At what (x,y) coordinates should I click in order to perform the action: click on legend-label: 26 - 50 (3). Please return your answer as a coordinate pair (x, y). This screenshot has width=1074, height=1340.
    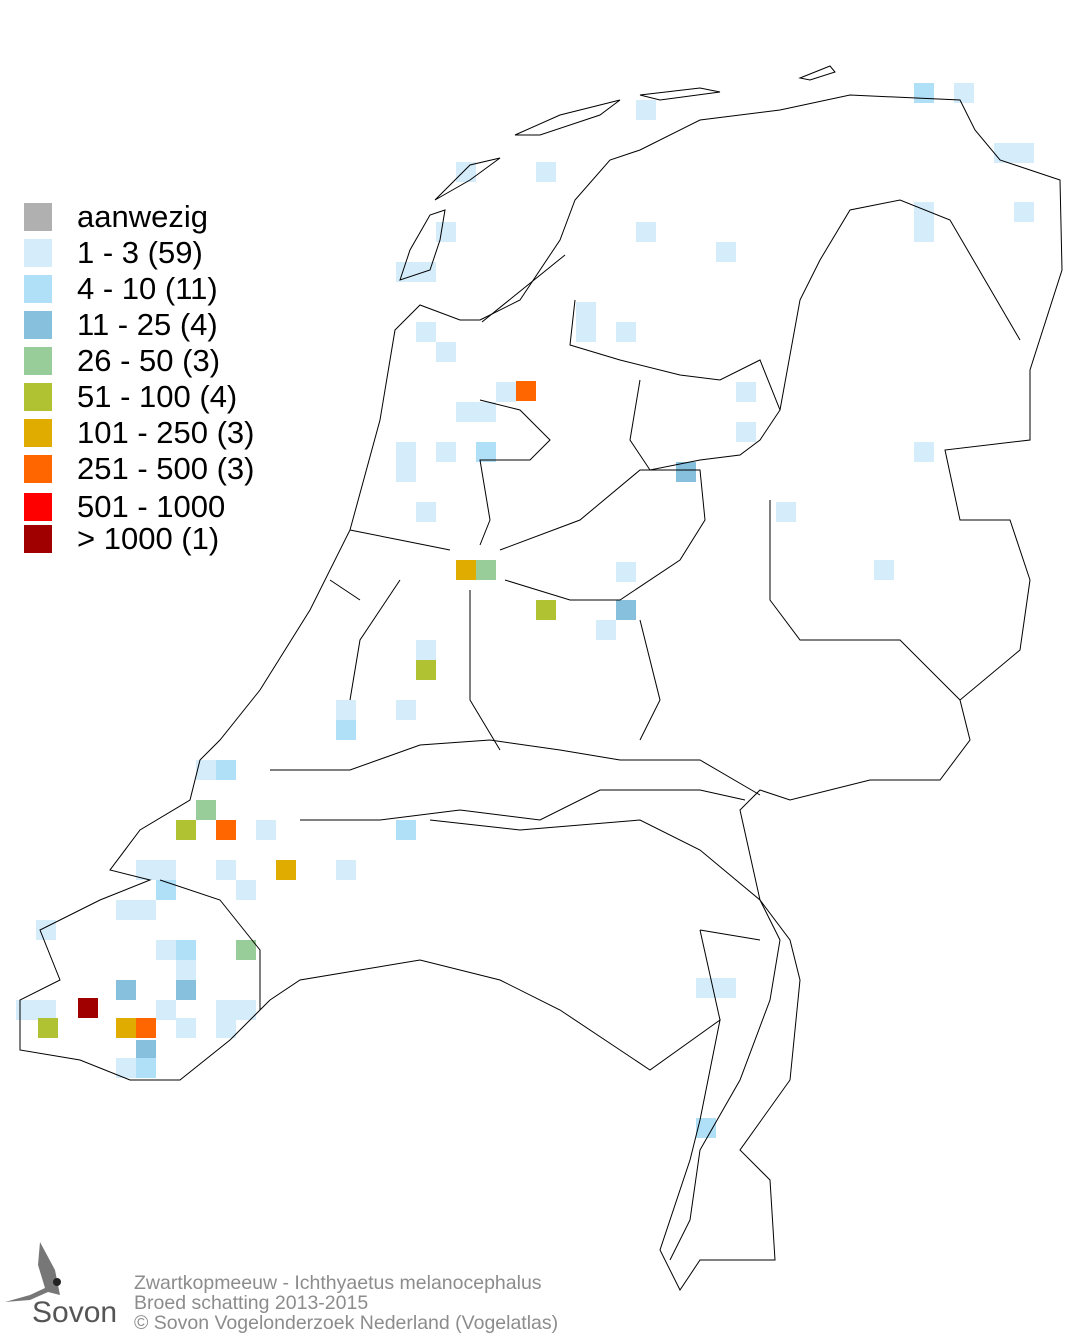
    Looking at the image, I should click on (149, 360).